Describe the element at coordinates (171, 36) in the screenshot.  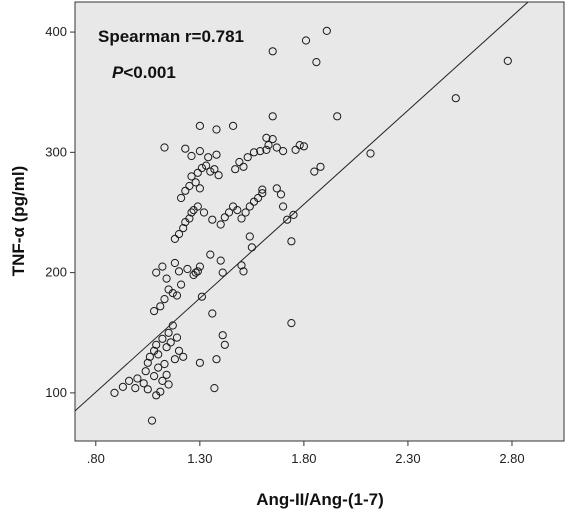
I see `correlation-annotation: Spearman r=0.781` at that location.